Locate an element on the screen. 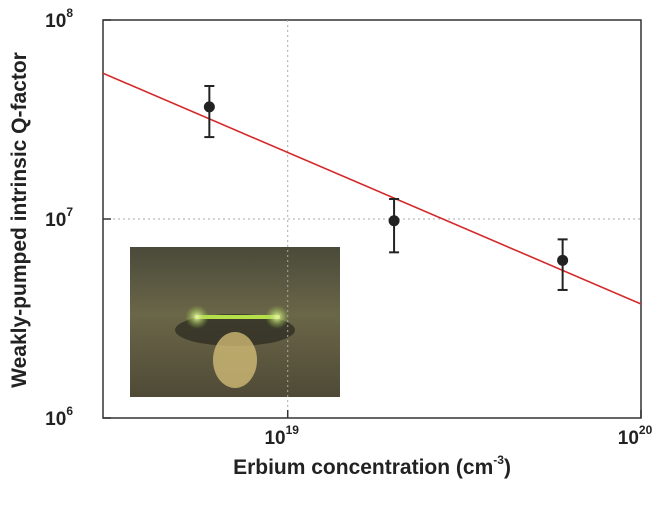  x-axis-title-tail: ) is located at coordinates (507, 467).